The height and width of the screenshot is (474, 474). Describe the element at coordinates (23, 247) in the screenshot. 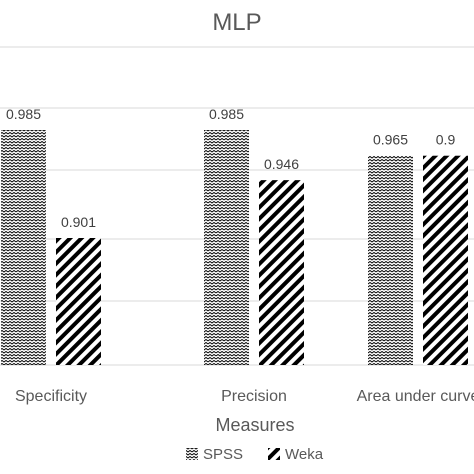

I see `bar-spss-specificity` at that location.